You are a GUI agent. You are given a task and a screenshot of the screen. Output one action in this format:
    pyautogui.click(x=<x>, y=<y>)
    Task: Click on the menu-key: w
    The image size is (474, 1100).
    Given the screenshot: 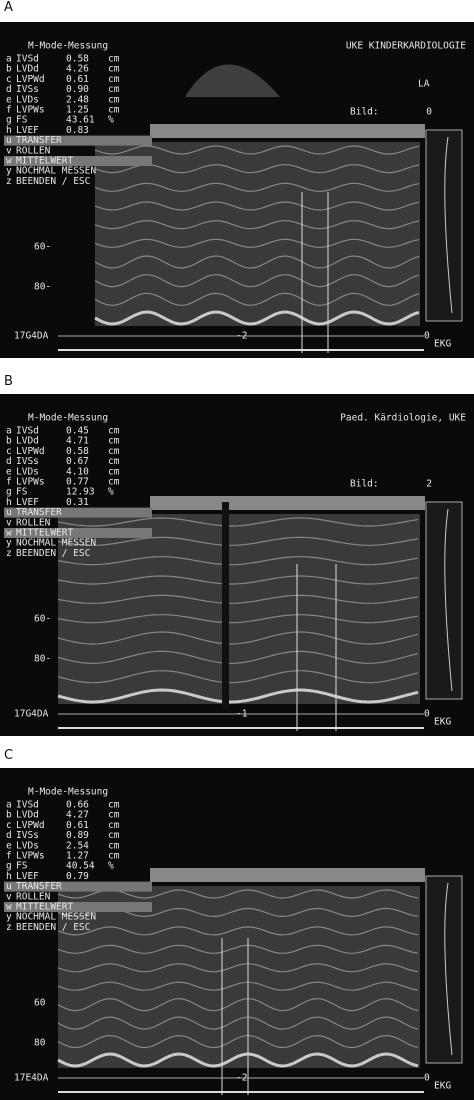 What is the action you would take?
    pyautogui.click(x=9, y=907)
    